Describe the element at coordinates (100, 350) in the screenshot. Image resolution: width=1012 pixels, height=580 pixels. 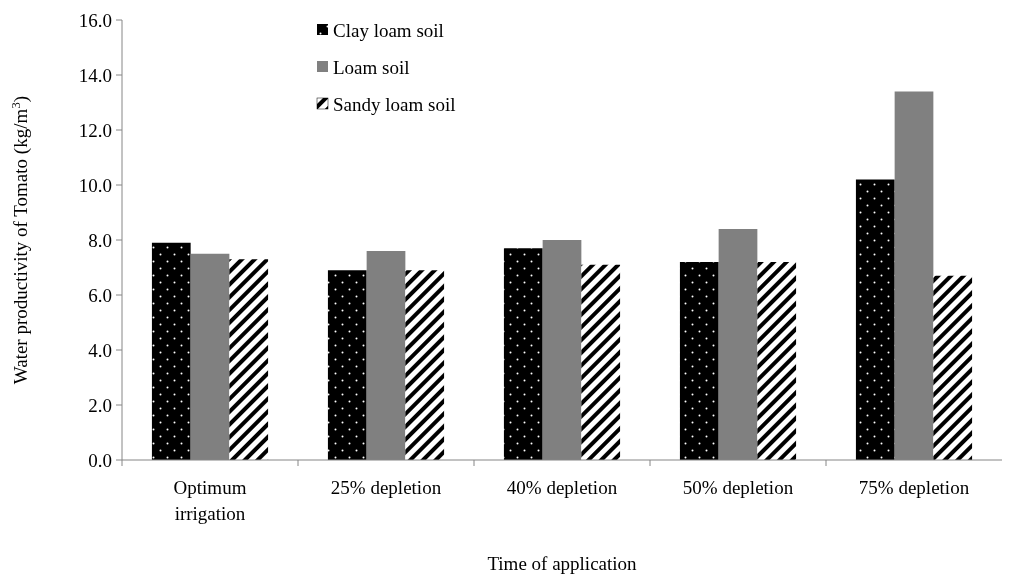
I see `y-tick-label: 4.0` at that location.